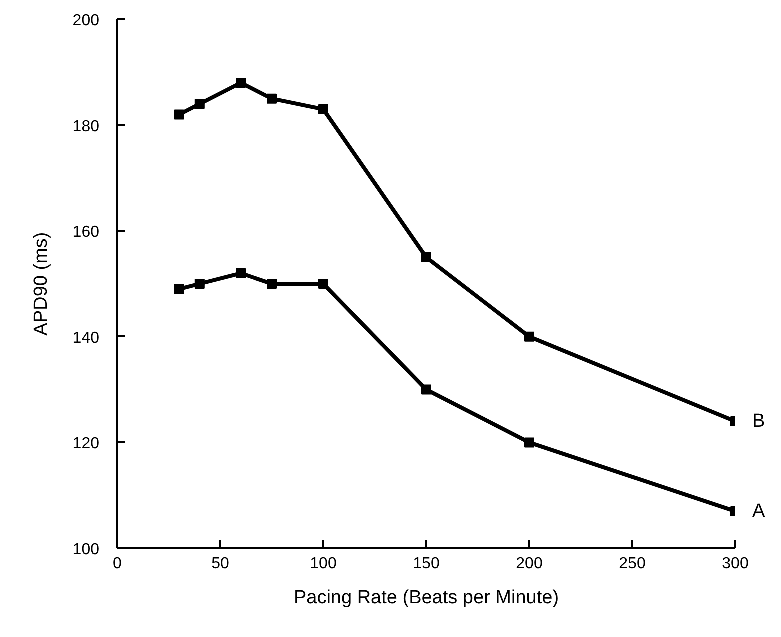  I want to click on y-tick-label: 160, so click(86, 233).